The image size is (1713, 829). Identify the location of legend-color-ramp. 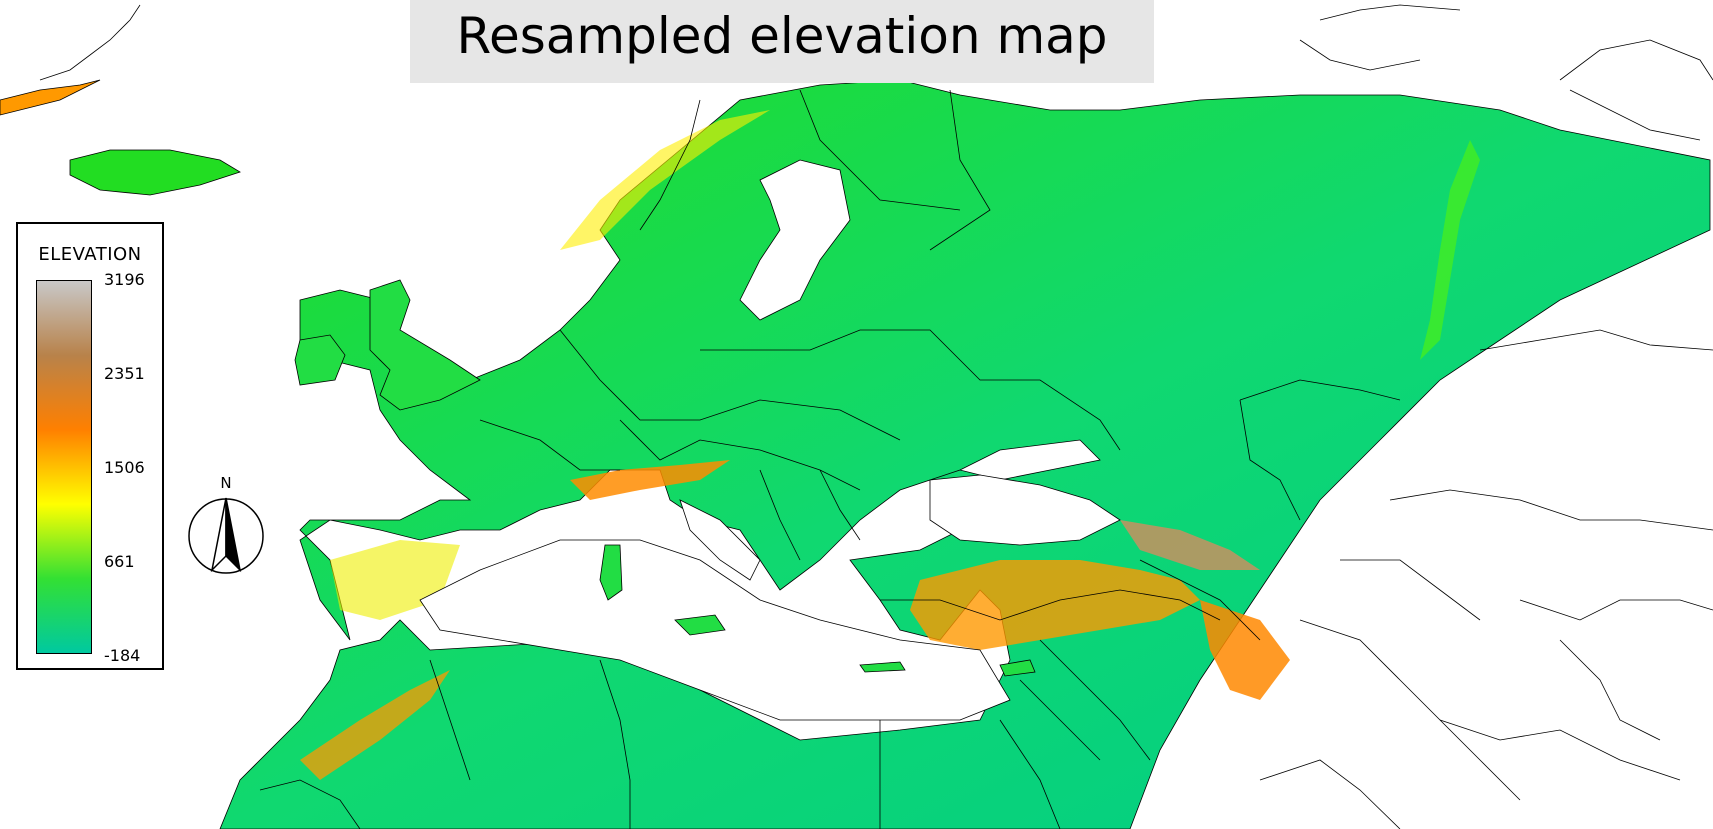
(64, 467).